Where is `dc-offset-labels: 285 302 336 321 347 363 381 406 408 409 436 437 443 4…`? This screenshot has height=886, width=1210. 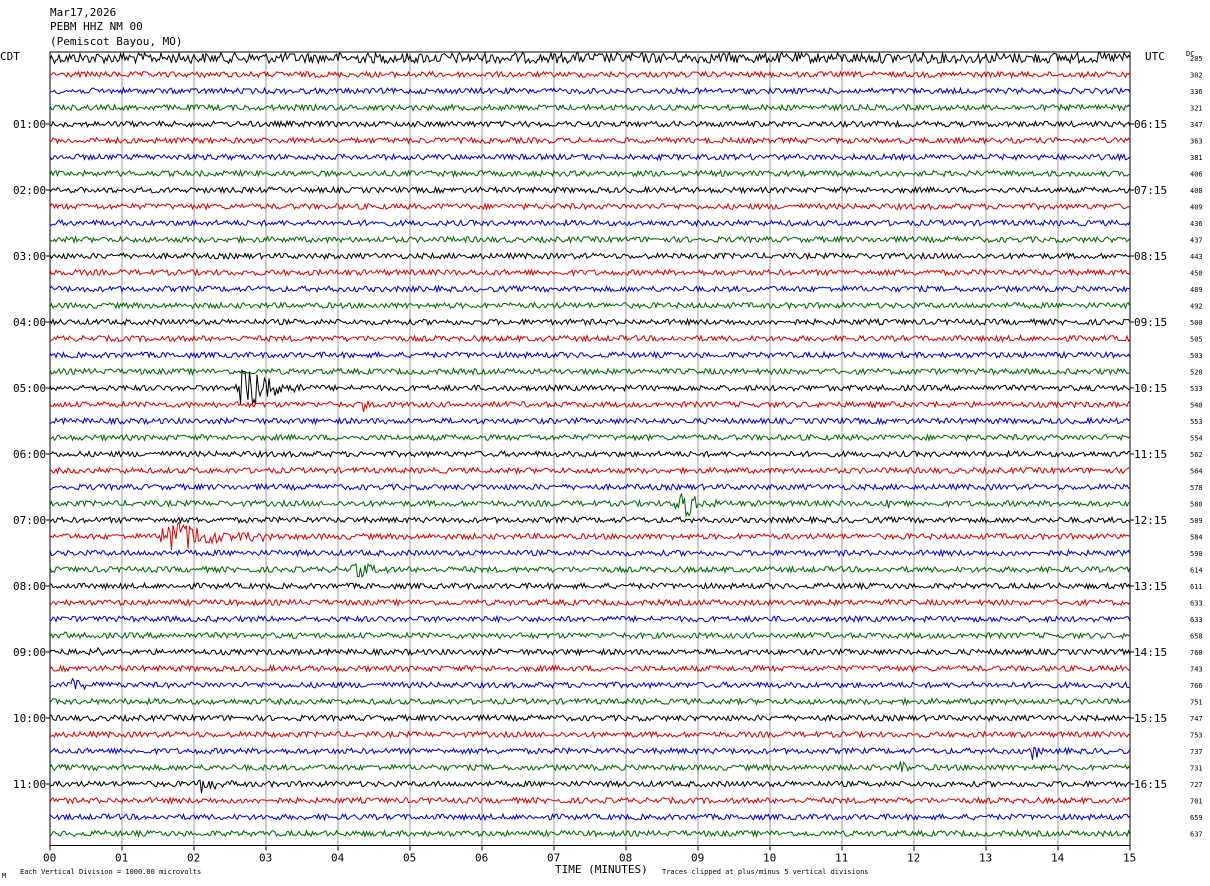
dc-offset-labels: 285 302 336 321 347 363 381 406 408 409 436 437 443 4… is located at coordinates (1196, 447).